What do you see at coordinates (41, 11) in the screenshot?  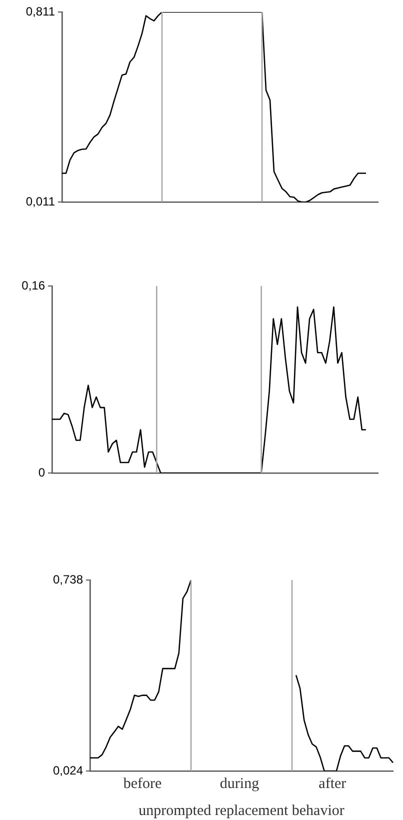 I see `y-tick-label: 0,811` at bounding box center [41, 11].